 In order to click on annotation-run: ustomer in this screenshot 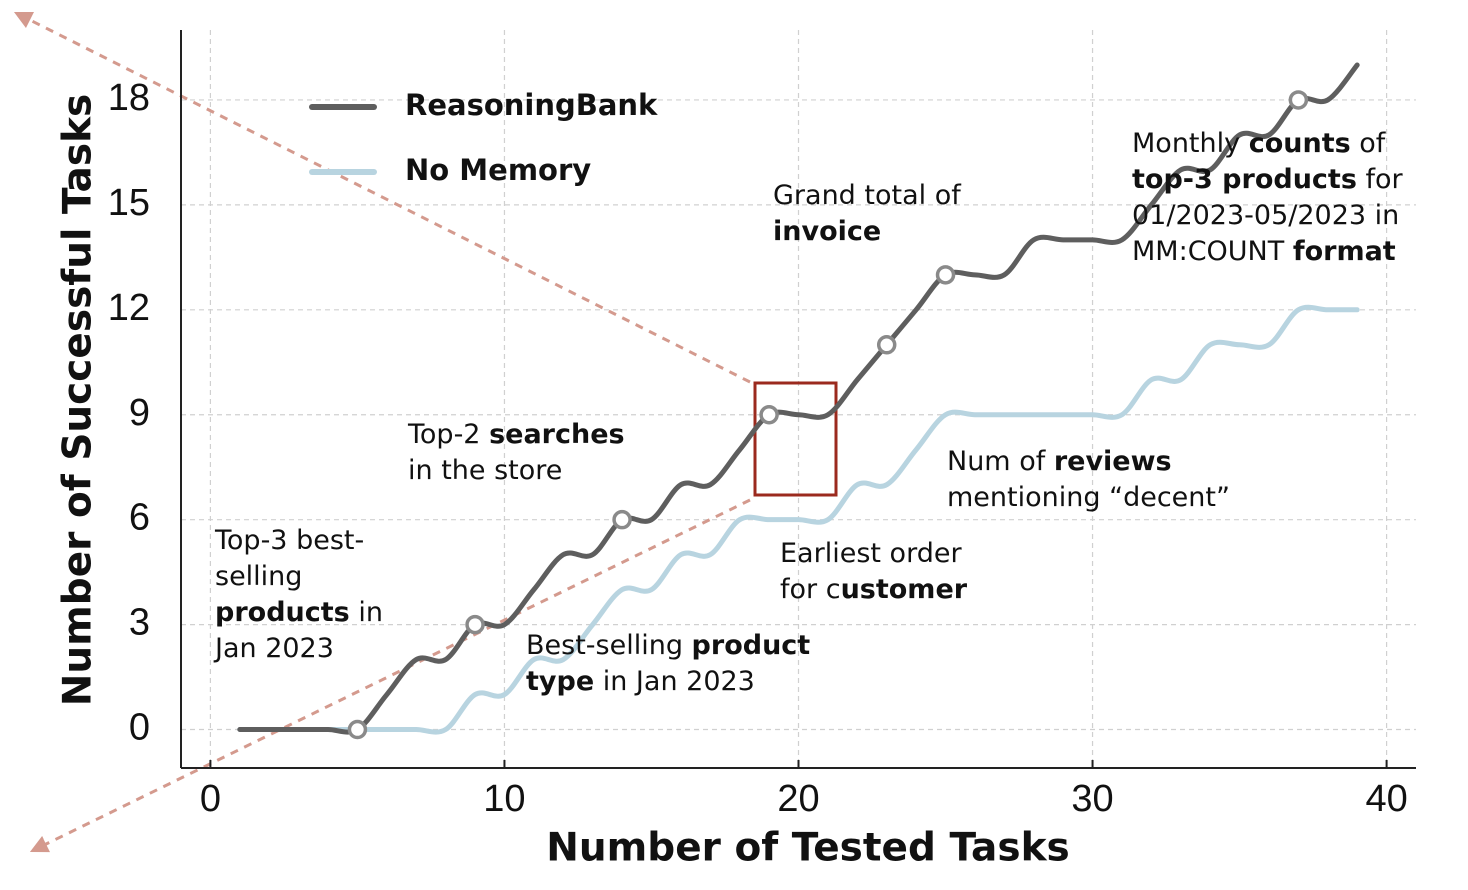, I will do `click(904, 589)`.